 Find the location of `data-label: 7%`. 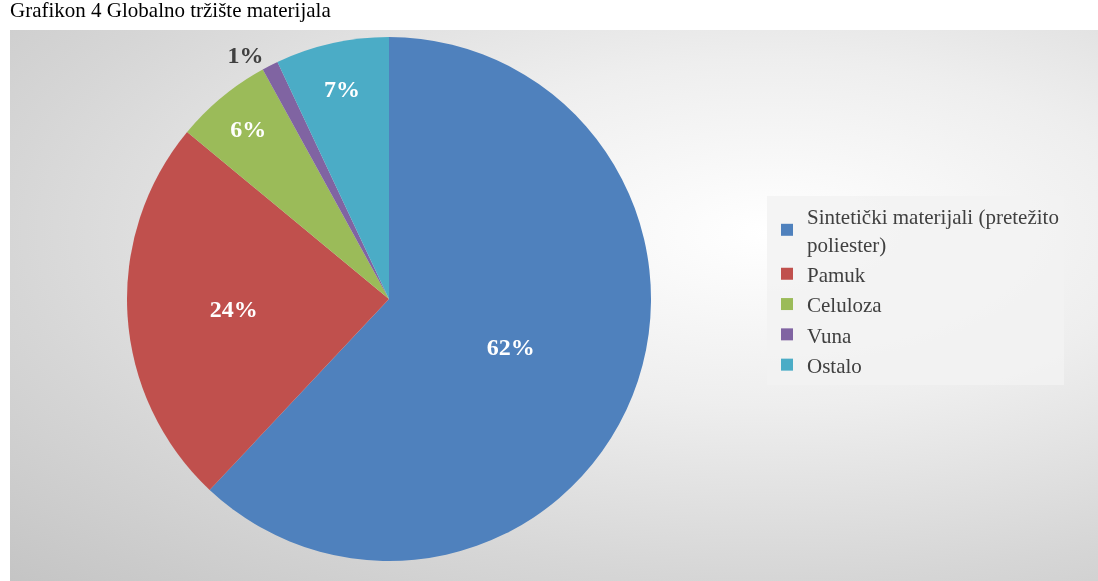

data-label: 7% is located at coordinates (342, 89).